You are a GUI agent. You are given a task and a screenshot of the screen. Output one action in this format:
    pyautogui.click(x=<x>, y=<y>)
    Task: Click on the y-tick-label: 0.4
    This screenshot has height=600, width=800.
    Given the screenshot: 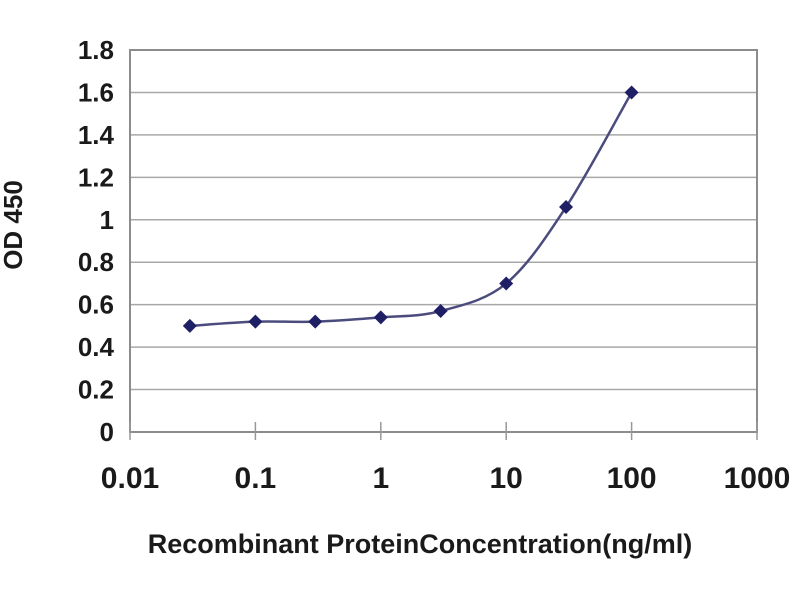 What is the action you would take?
    pyautogui.click(x=96, y=347)
    